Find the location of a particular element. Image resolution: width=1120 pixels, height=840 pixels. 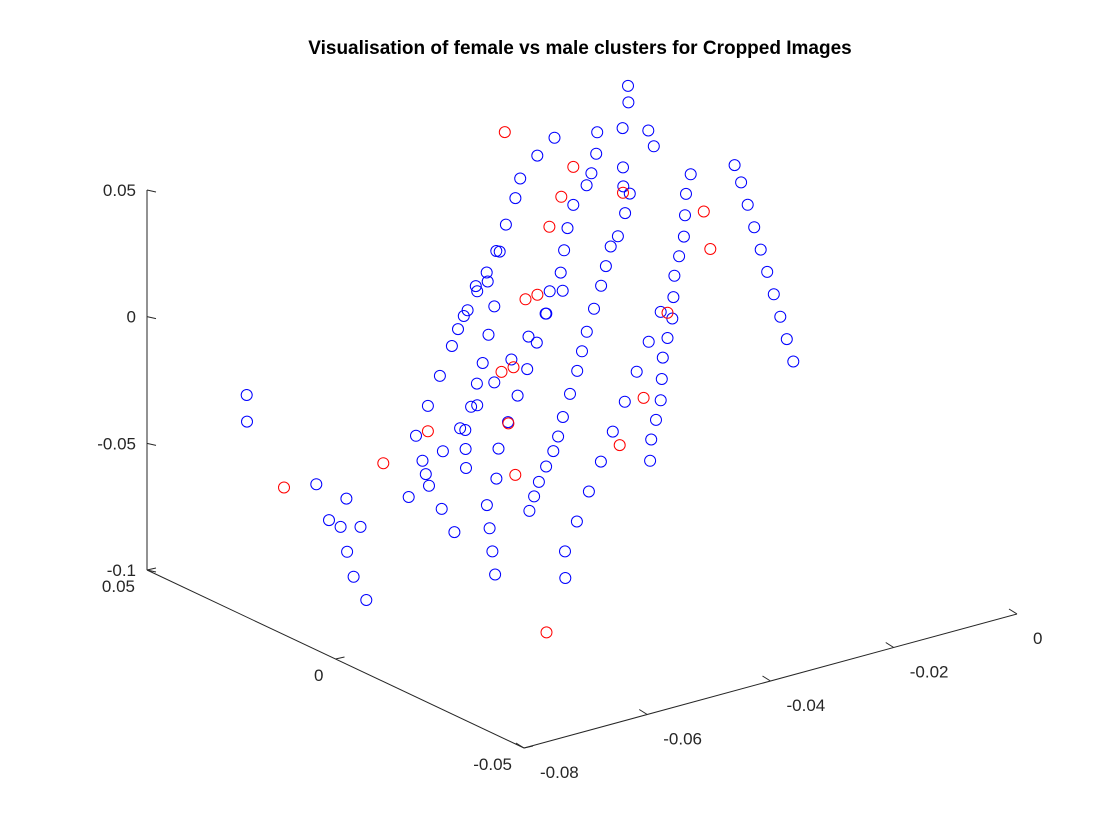

z-tick-label: -0.05 is located at coordinates (116, 443).